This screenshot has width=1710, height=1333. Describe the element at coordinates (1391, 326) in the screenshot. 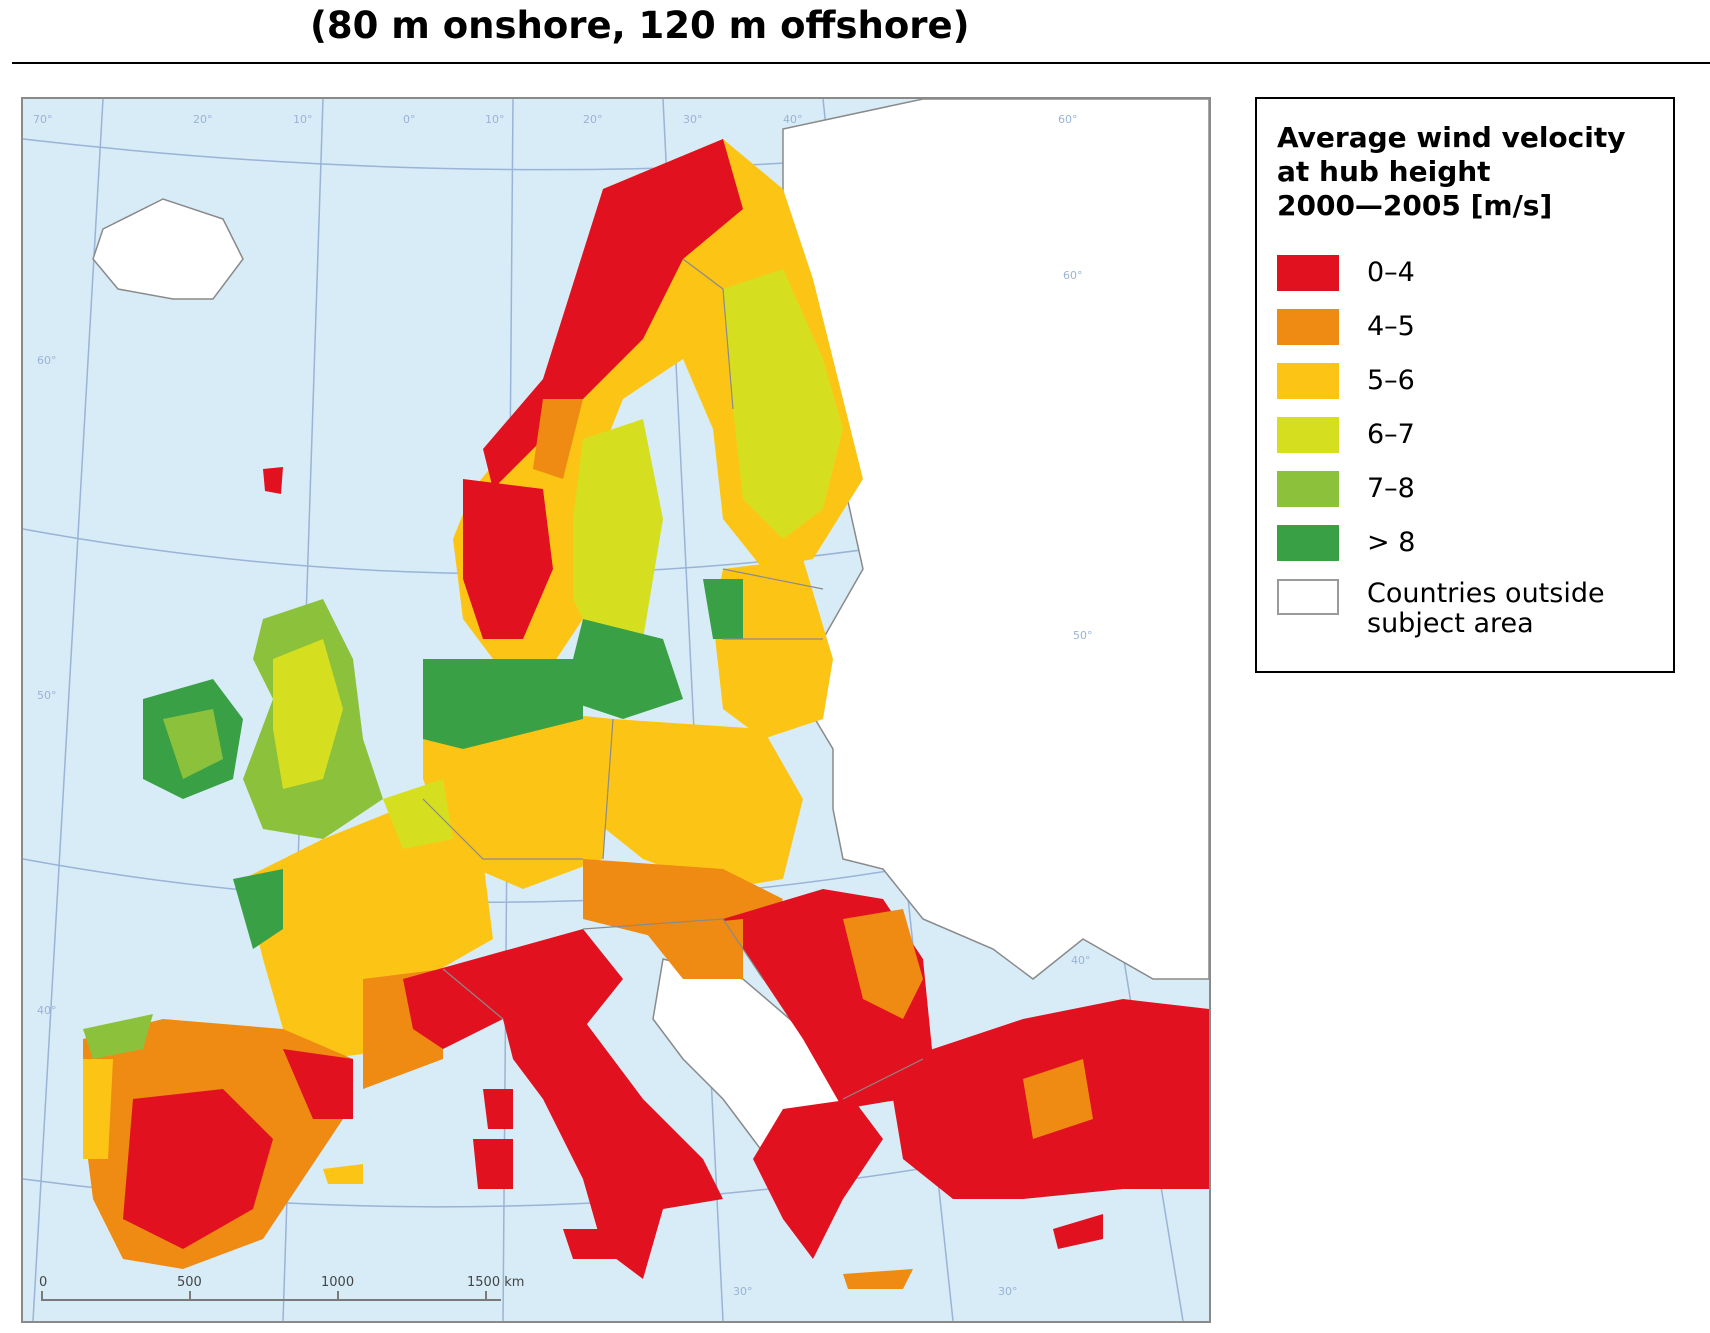

I see `legend-label: 4–5` at that location.